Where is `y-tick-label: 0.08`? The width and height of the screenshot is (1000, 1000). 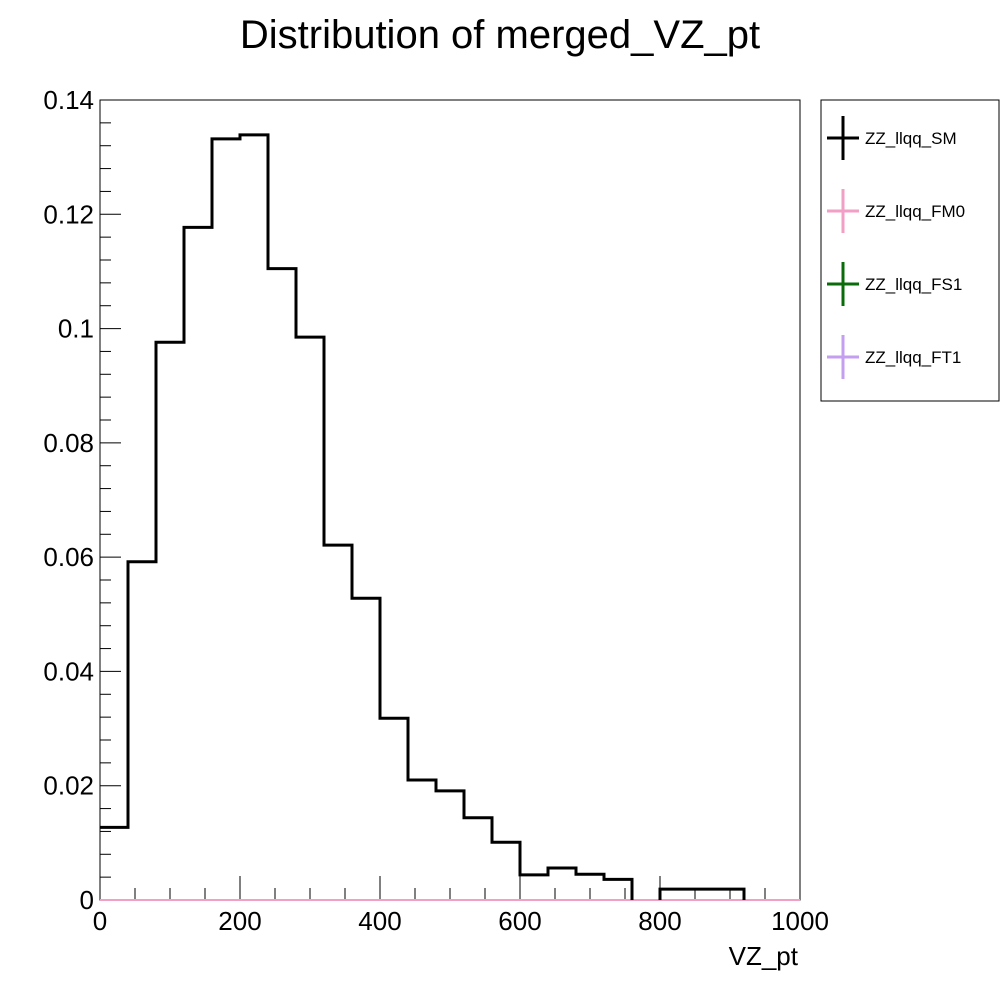 y-tick-label: 0.08 is located at coordinates (68, 443).